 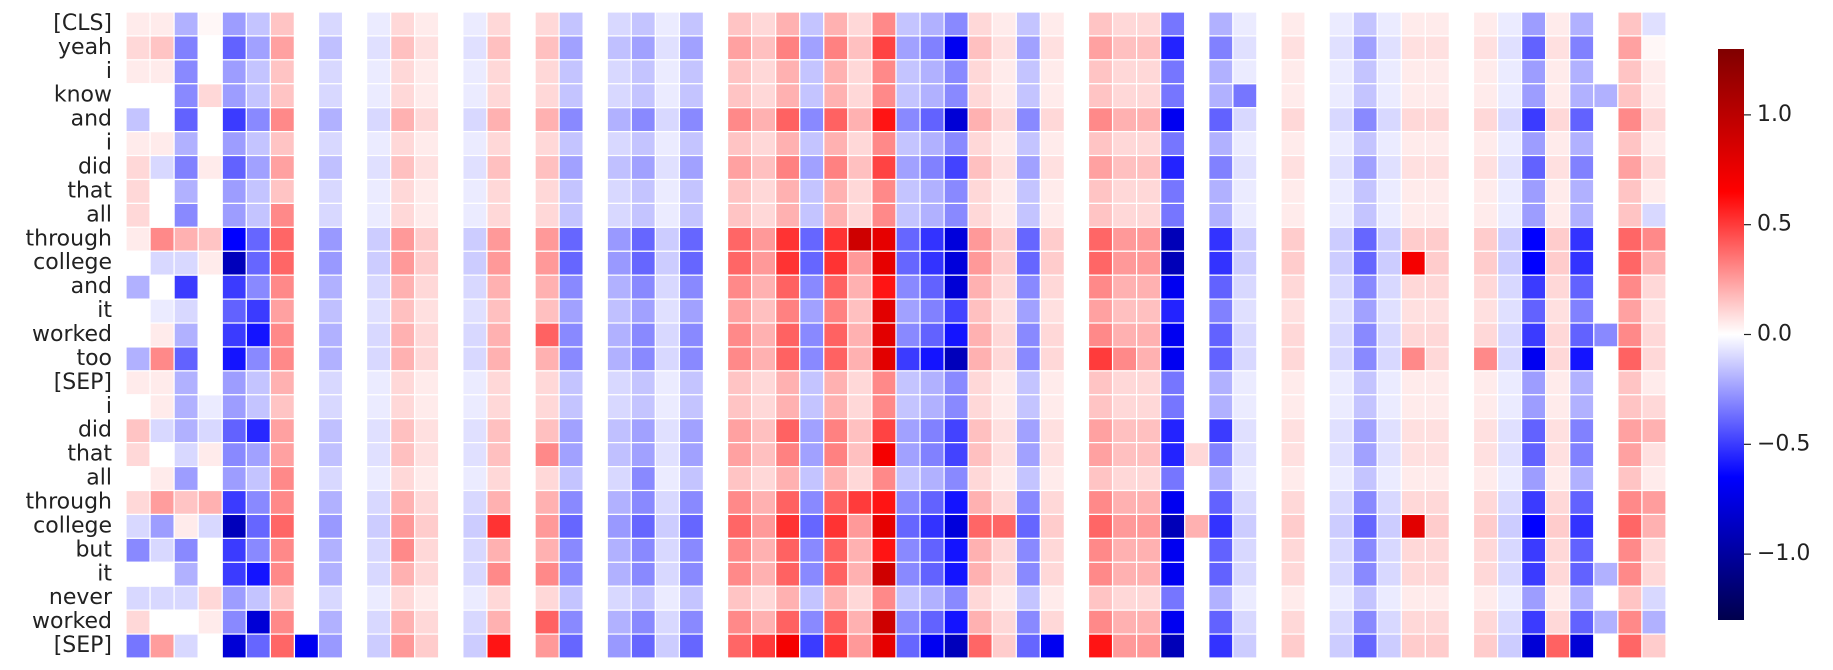 I want to click on row-label: it, so click(x=104, y=310).